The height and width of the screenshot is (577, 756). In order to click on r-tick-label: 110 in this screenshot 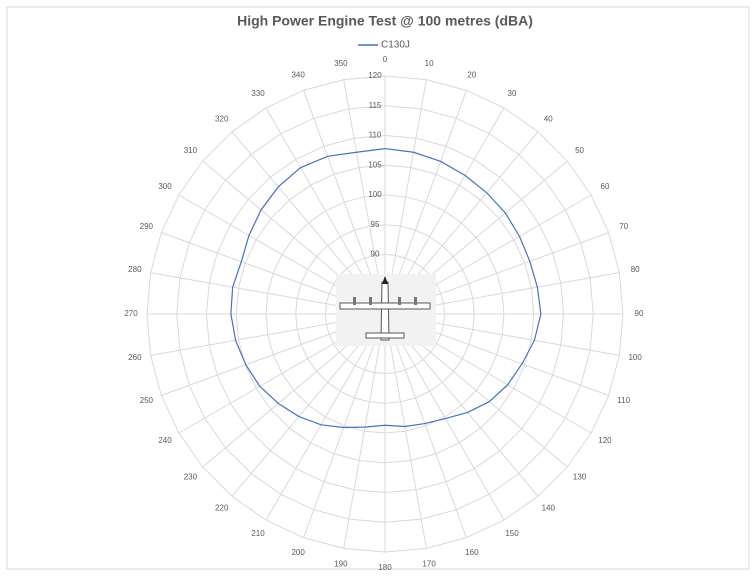, I will do `click(375, 135)`.